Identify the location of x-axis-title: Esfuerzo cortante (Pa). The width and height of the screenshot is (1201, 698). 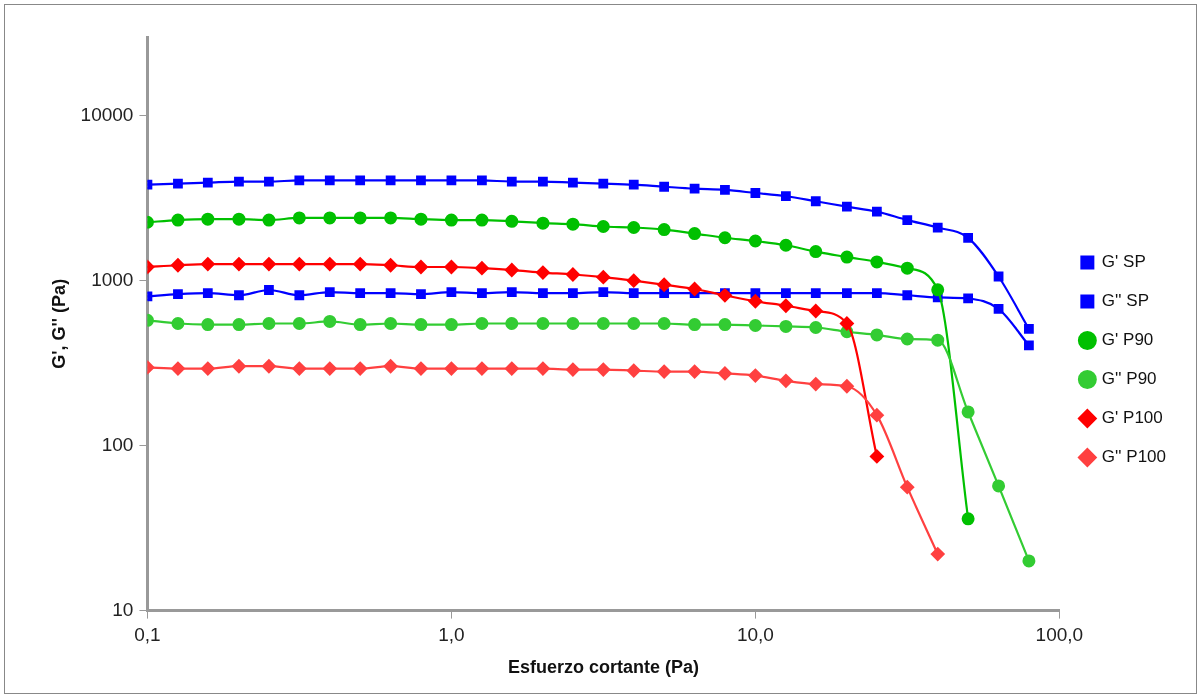
(603, 667).